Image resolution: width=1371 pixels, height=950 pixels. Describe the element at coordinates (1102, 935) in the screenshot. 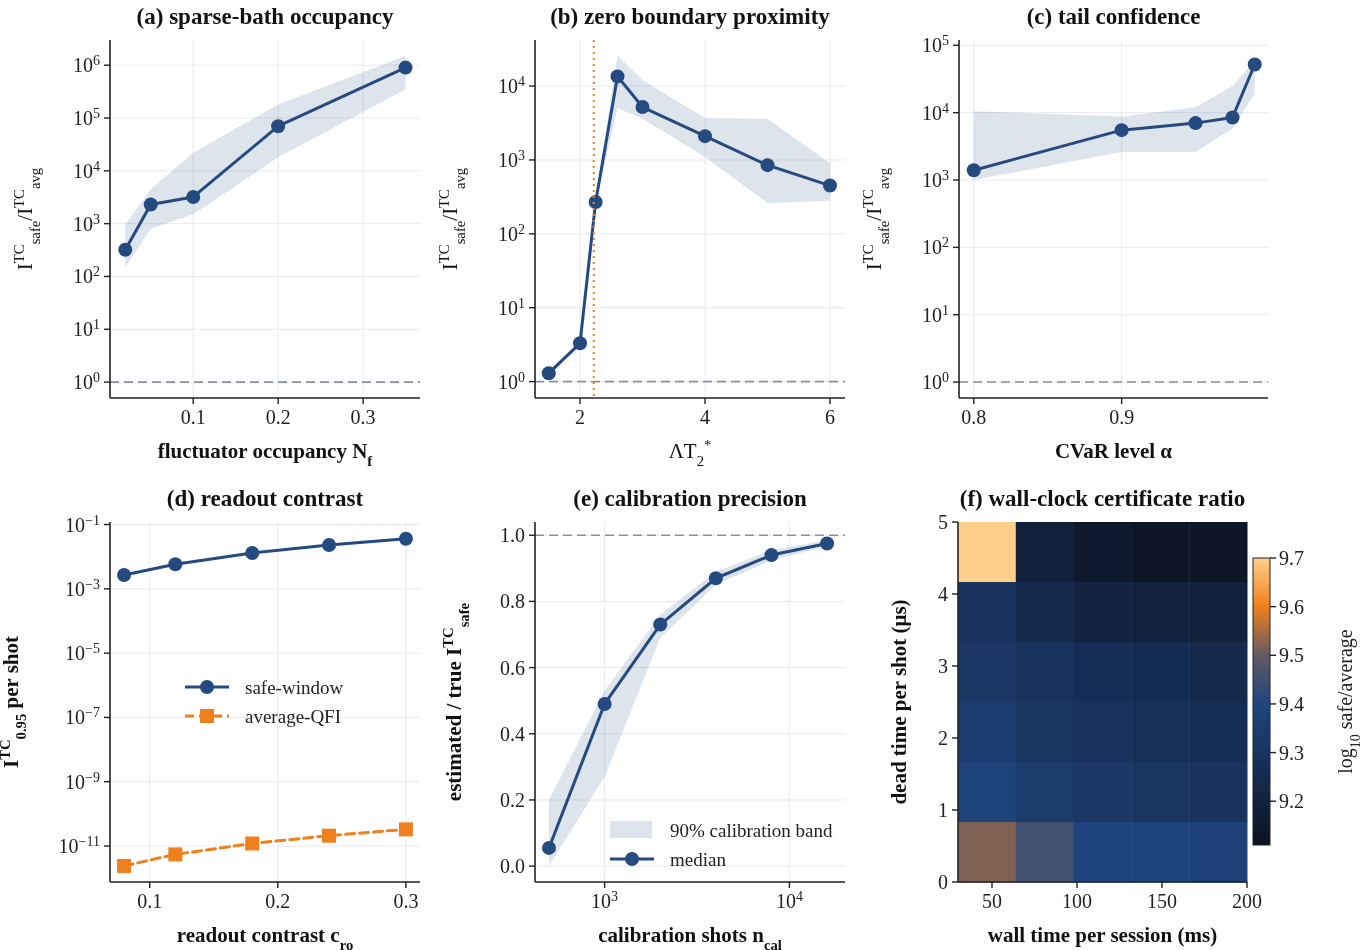

I see `x-axis-title: wall time per session (ms)` at that location.